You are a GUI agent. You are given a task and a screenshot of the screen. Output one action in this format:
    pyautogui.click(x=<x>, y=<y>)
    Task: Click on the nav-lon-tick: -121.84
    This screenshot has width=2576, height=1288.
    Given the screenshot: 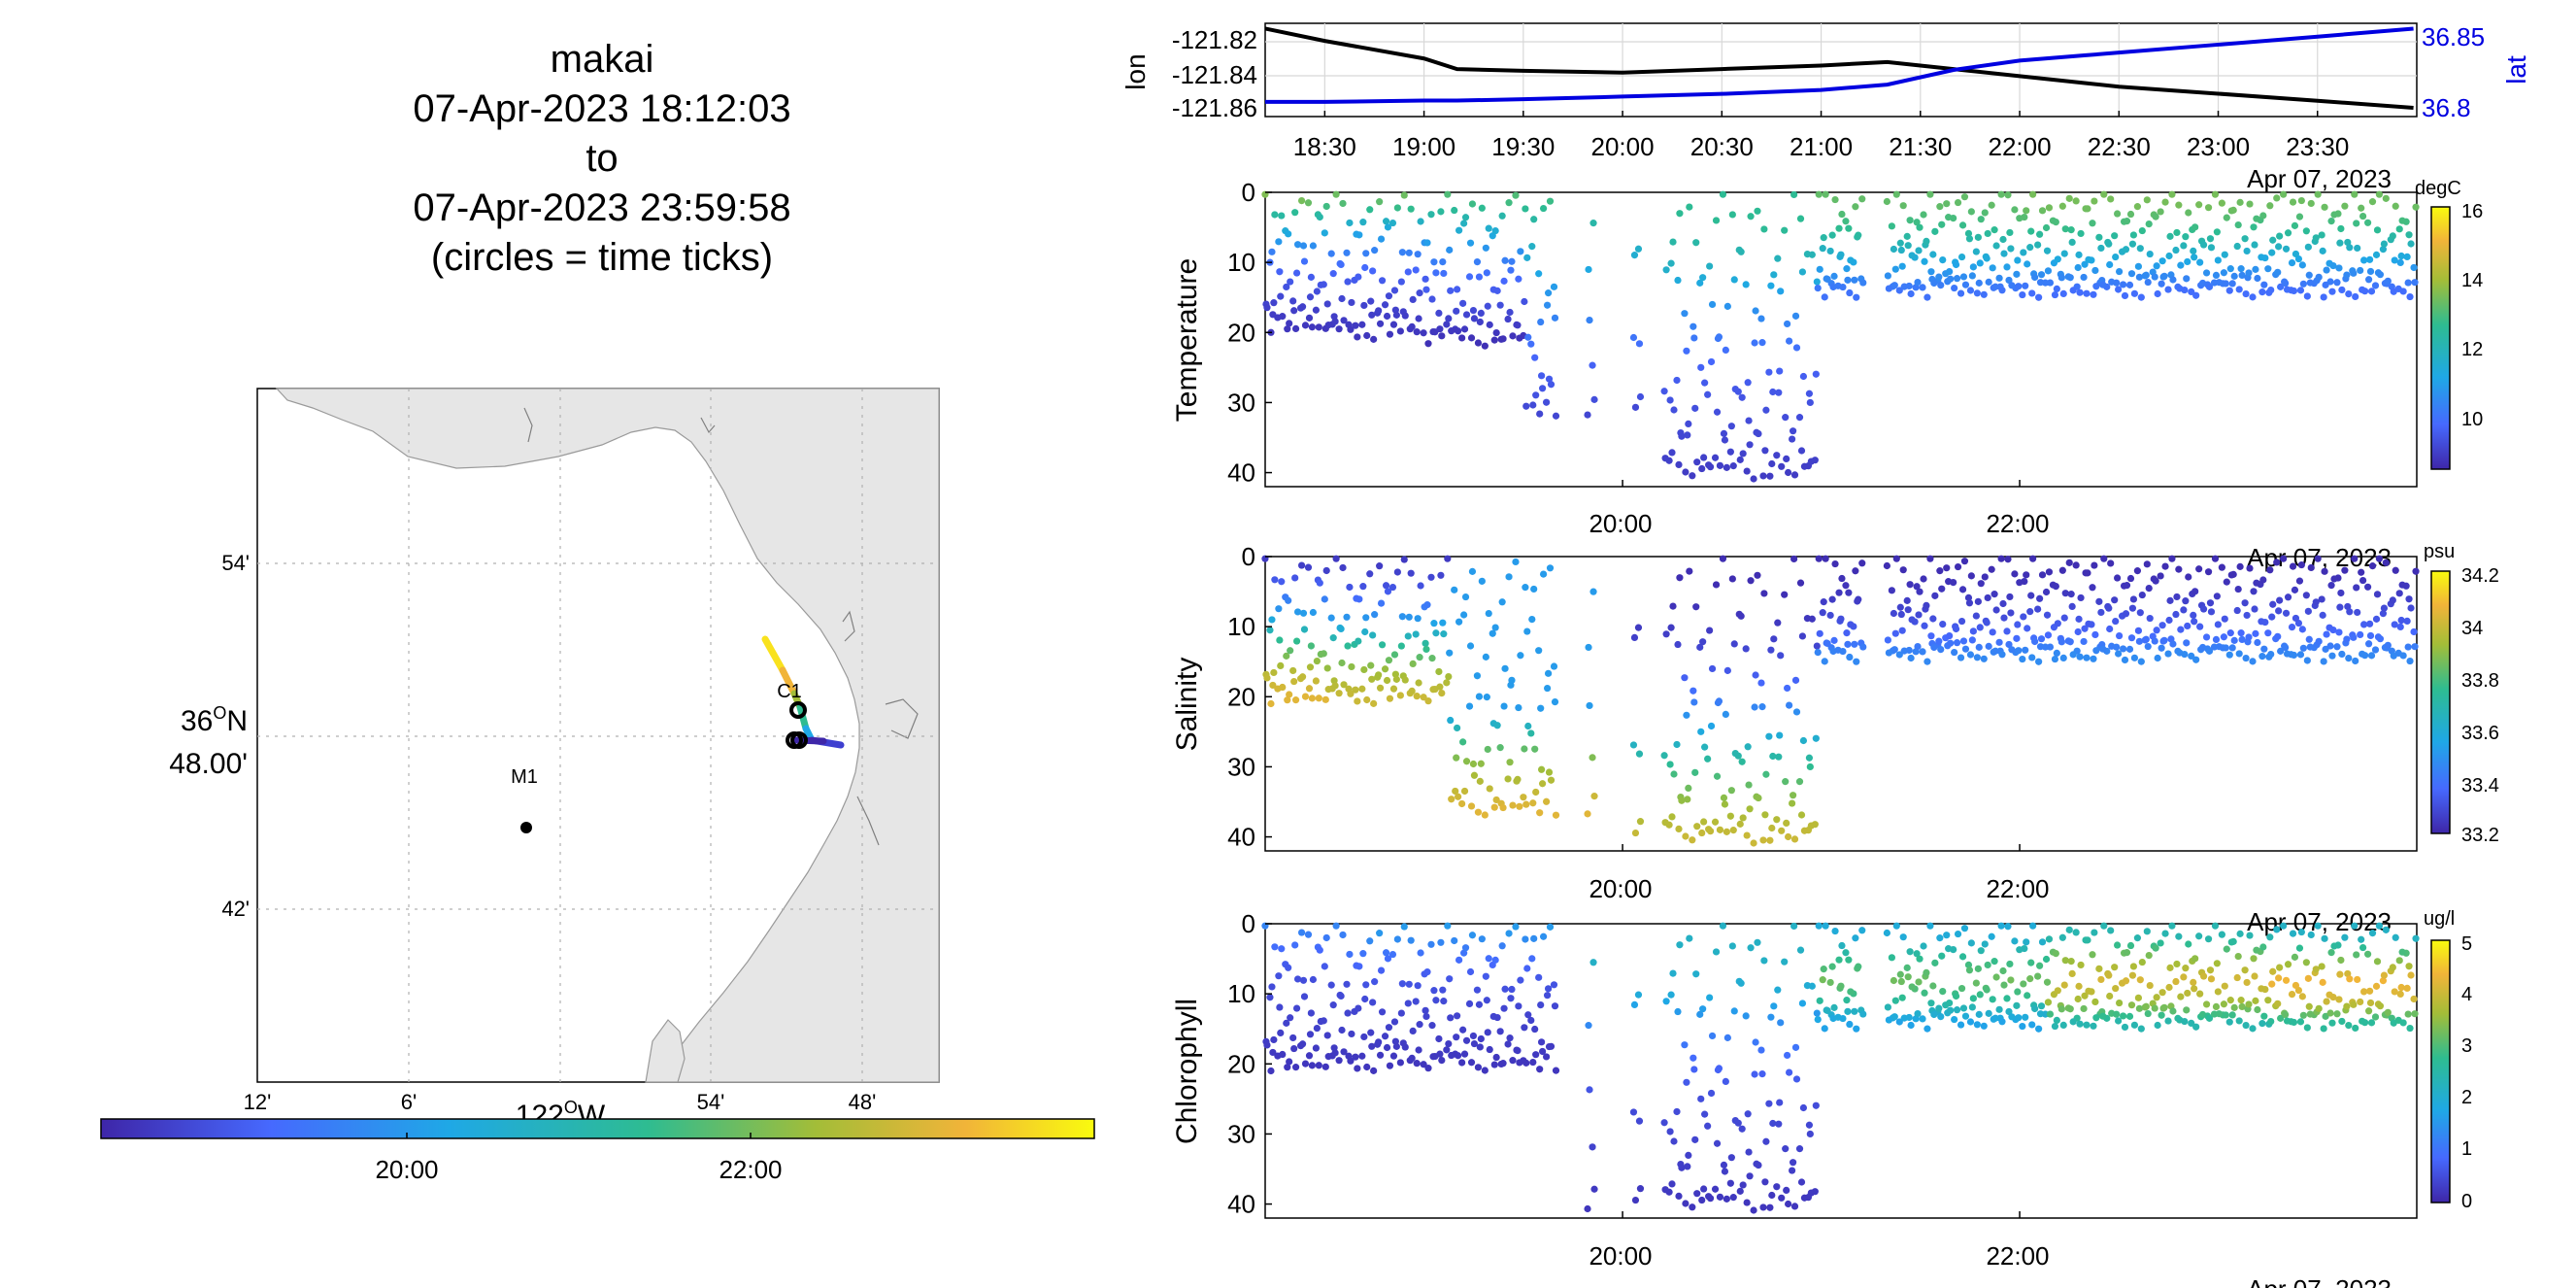 What is the action you would take?
    pyautogui.click(x=1215, y=74)
    